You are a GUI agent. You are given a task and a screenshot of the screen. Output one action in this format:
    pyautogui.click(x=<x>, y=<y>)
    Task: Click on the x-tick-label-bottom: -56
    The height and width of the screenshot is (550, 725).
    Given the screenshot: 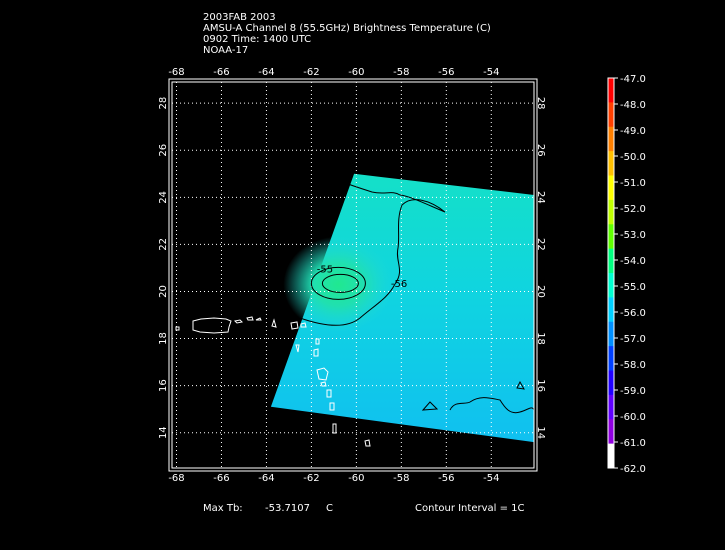 What is the action you would take?
    pyautogui.click(x=446, y=478)
    